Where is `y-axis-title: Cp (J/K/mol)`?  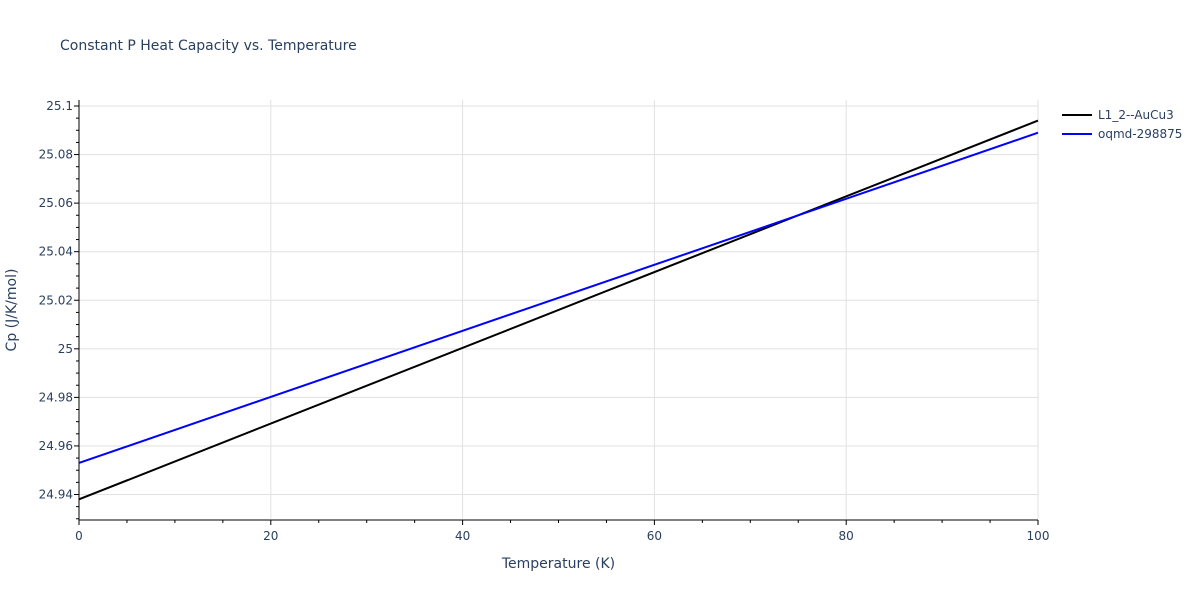
y-axis-title: Cp (J/K/mol) is located at coordinates (12, 310).